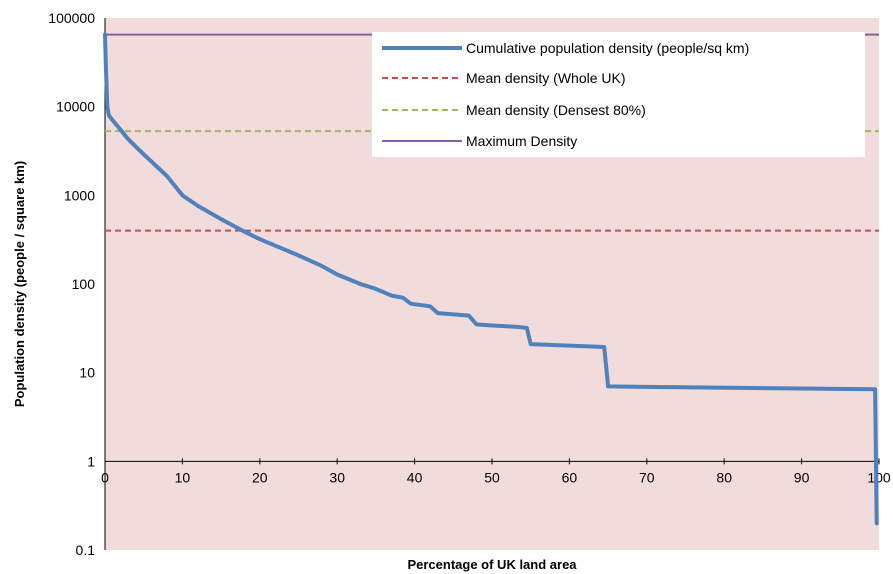 Image resolution: width=893 pixels, height=574 pixels. I want to click on y-tick-label: 100000, so click(71, 18).